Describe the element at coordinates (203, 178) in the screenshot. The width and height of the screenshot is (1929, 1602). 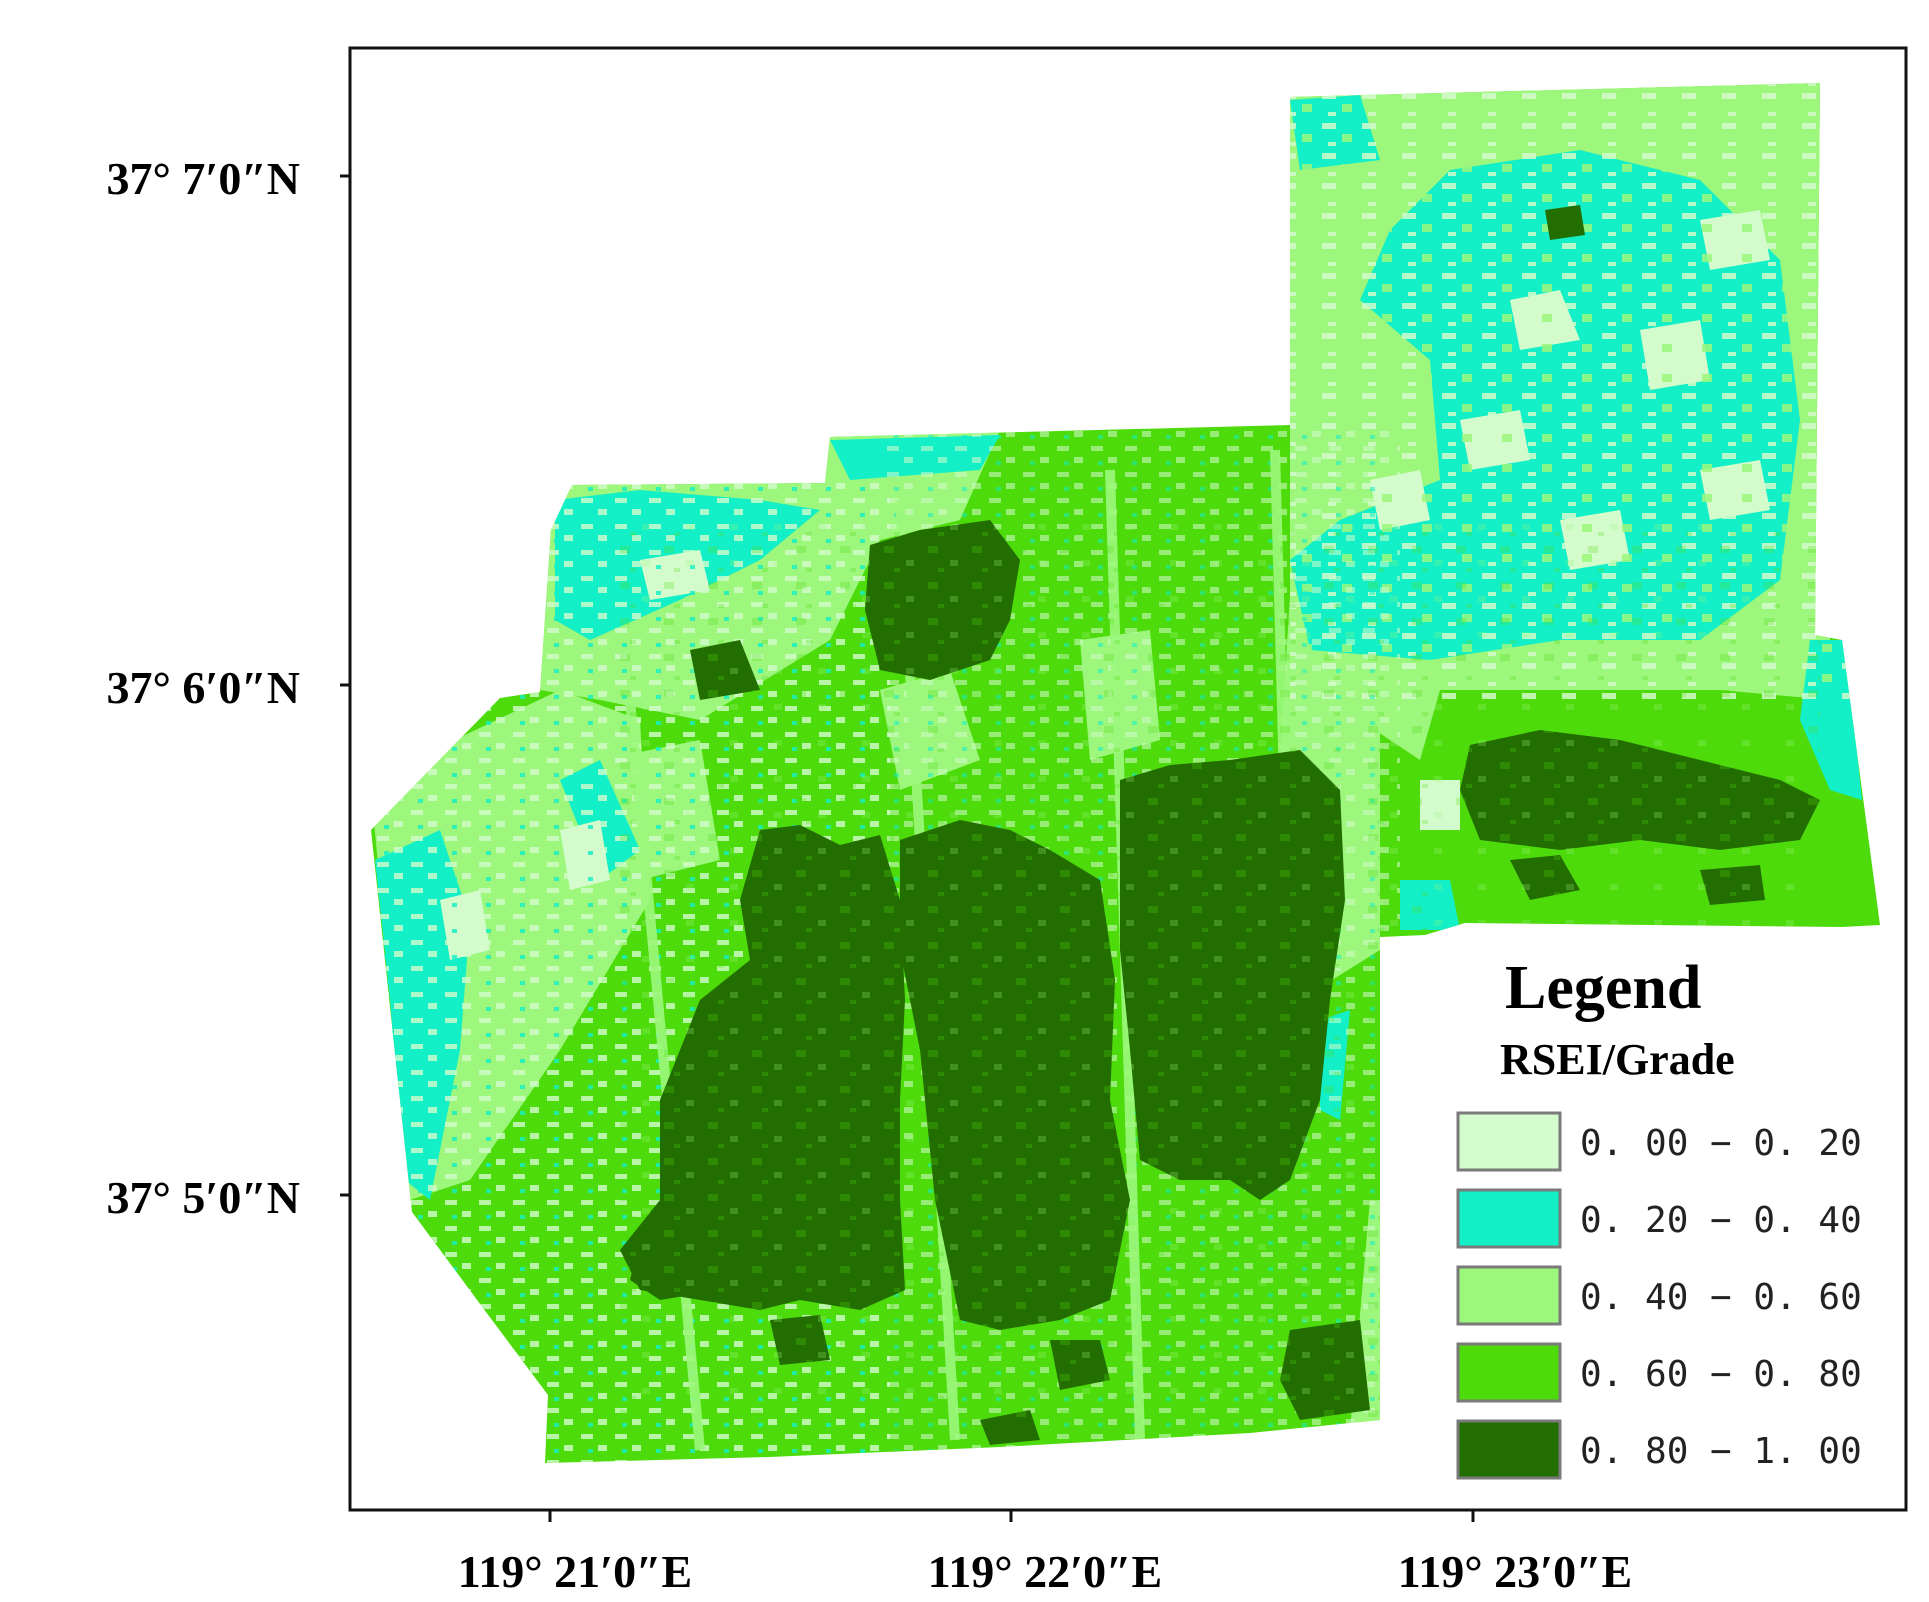
I see `lat-label-1: 37° 7′0″N` at that location.